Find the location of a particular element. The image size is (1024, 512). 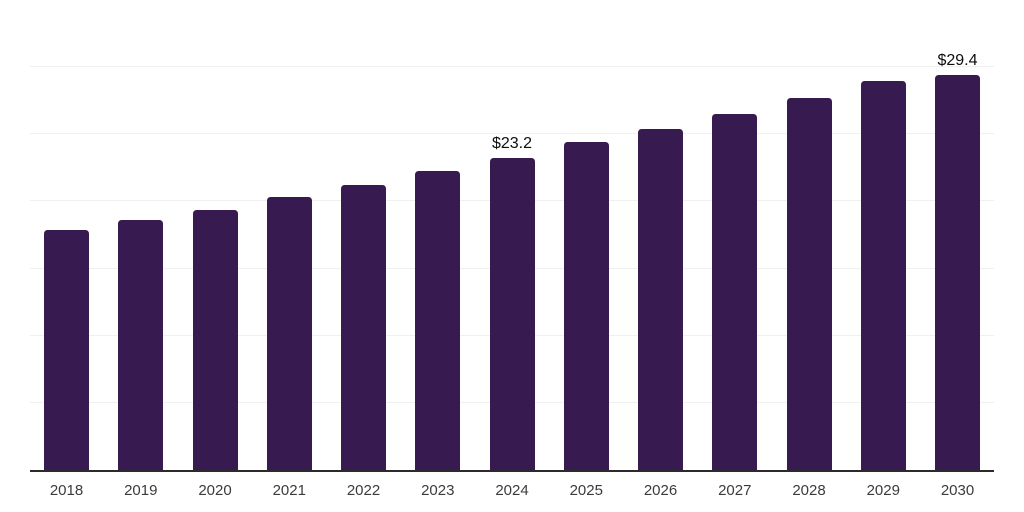

bar-2023 is located at coordinates (438, 320).